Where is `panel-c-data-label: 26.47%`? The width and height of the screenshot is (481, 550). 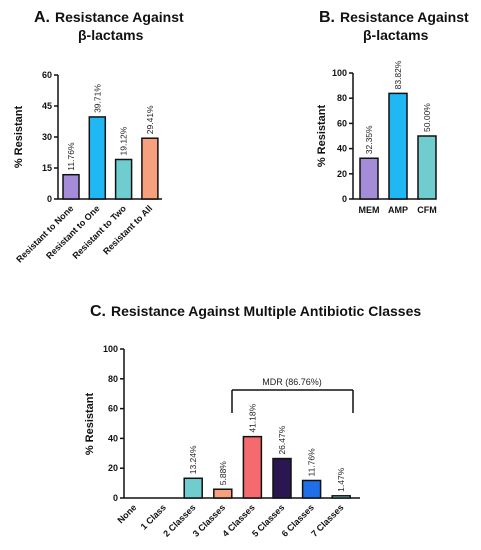 panel-c-data-label: 26.47% is located at coordinates (282, 439).